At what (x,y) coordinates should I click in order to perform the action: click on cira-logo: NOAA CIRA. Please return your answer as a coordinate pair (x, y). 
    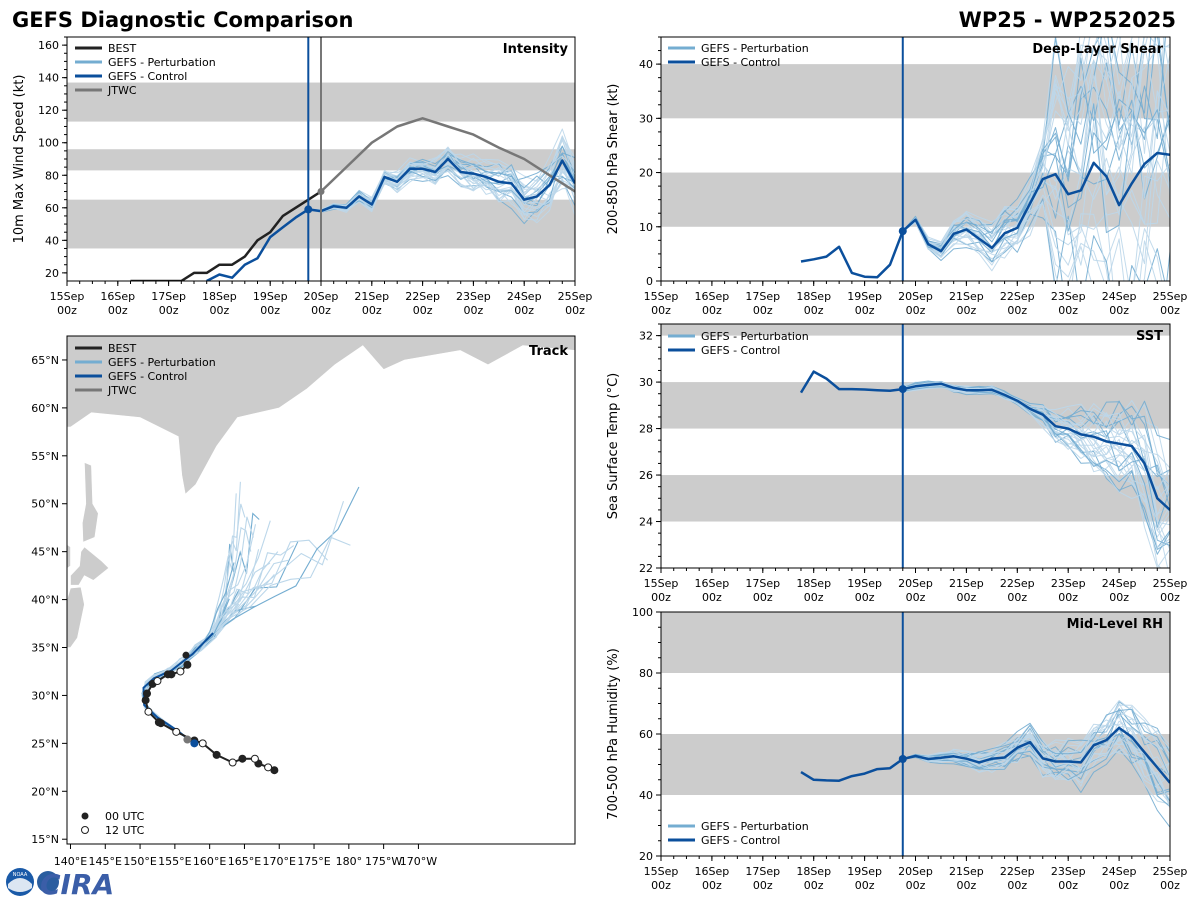
    Looking at the image, I should click on (60, 884).